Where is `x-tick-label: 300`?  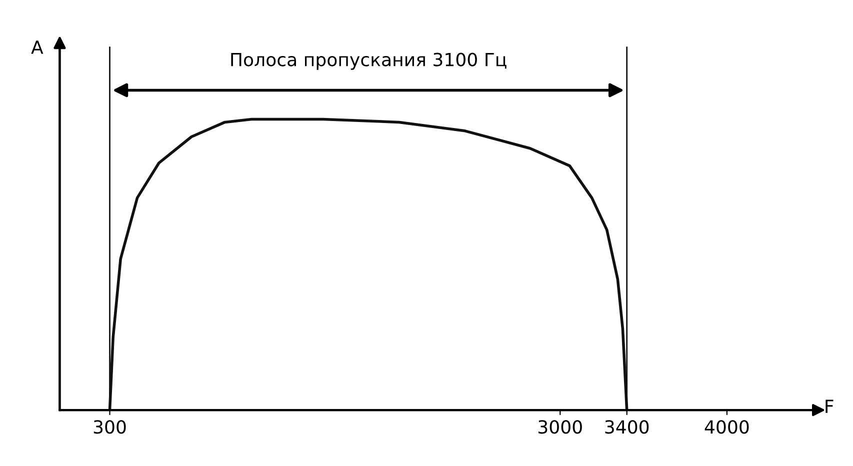
x-tick-label: 300 is located at coordinates (110, 427).